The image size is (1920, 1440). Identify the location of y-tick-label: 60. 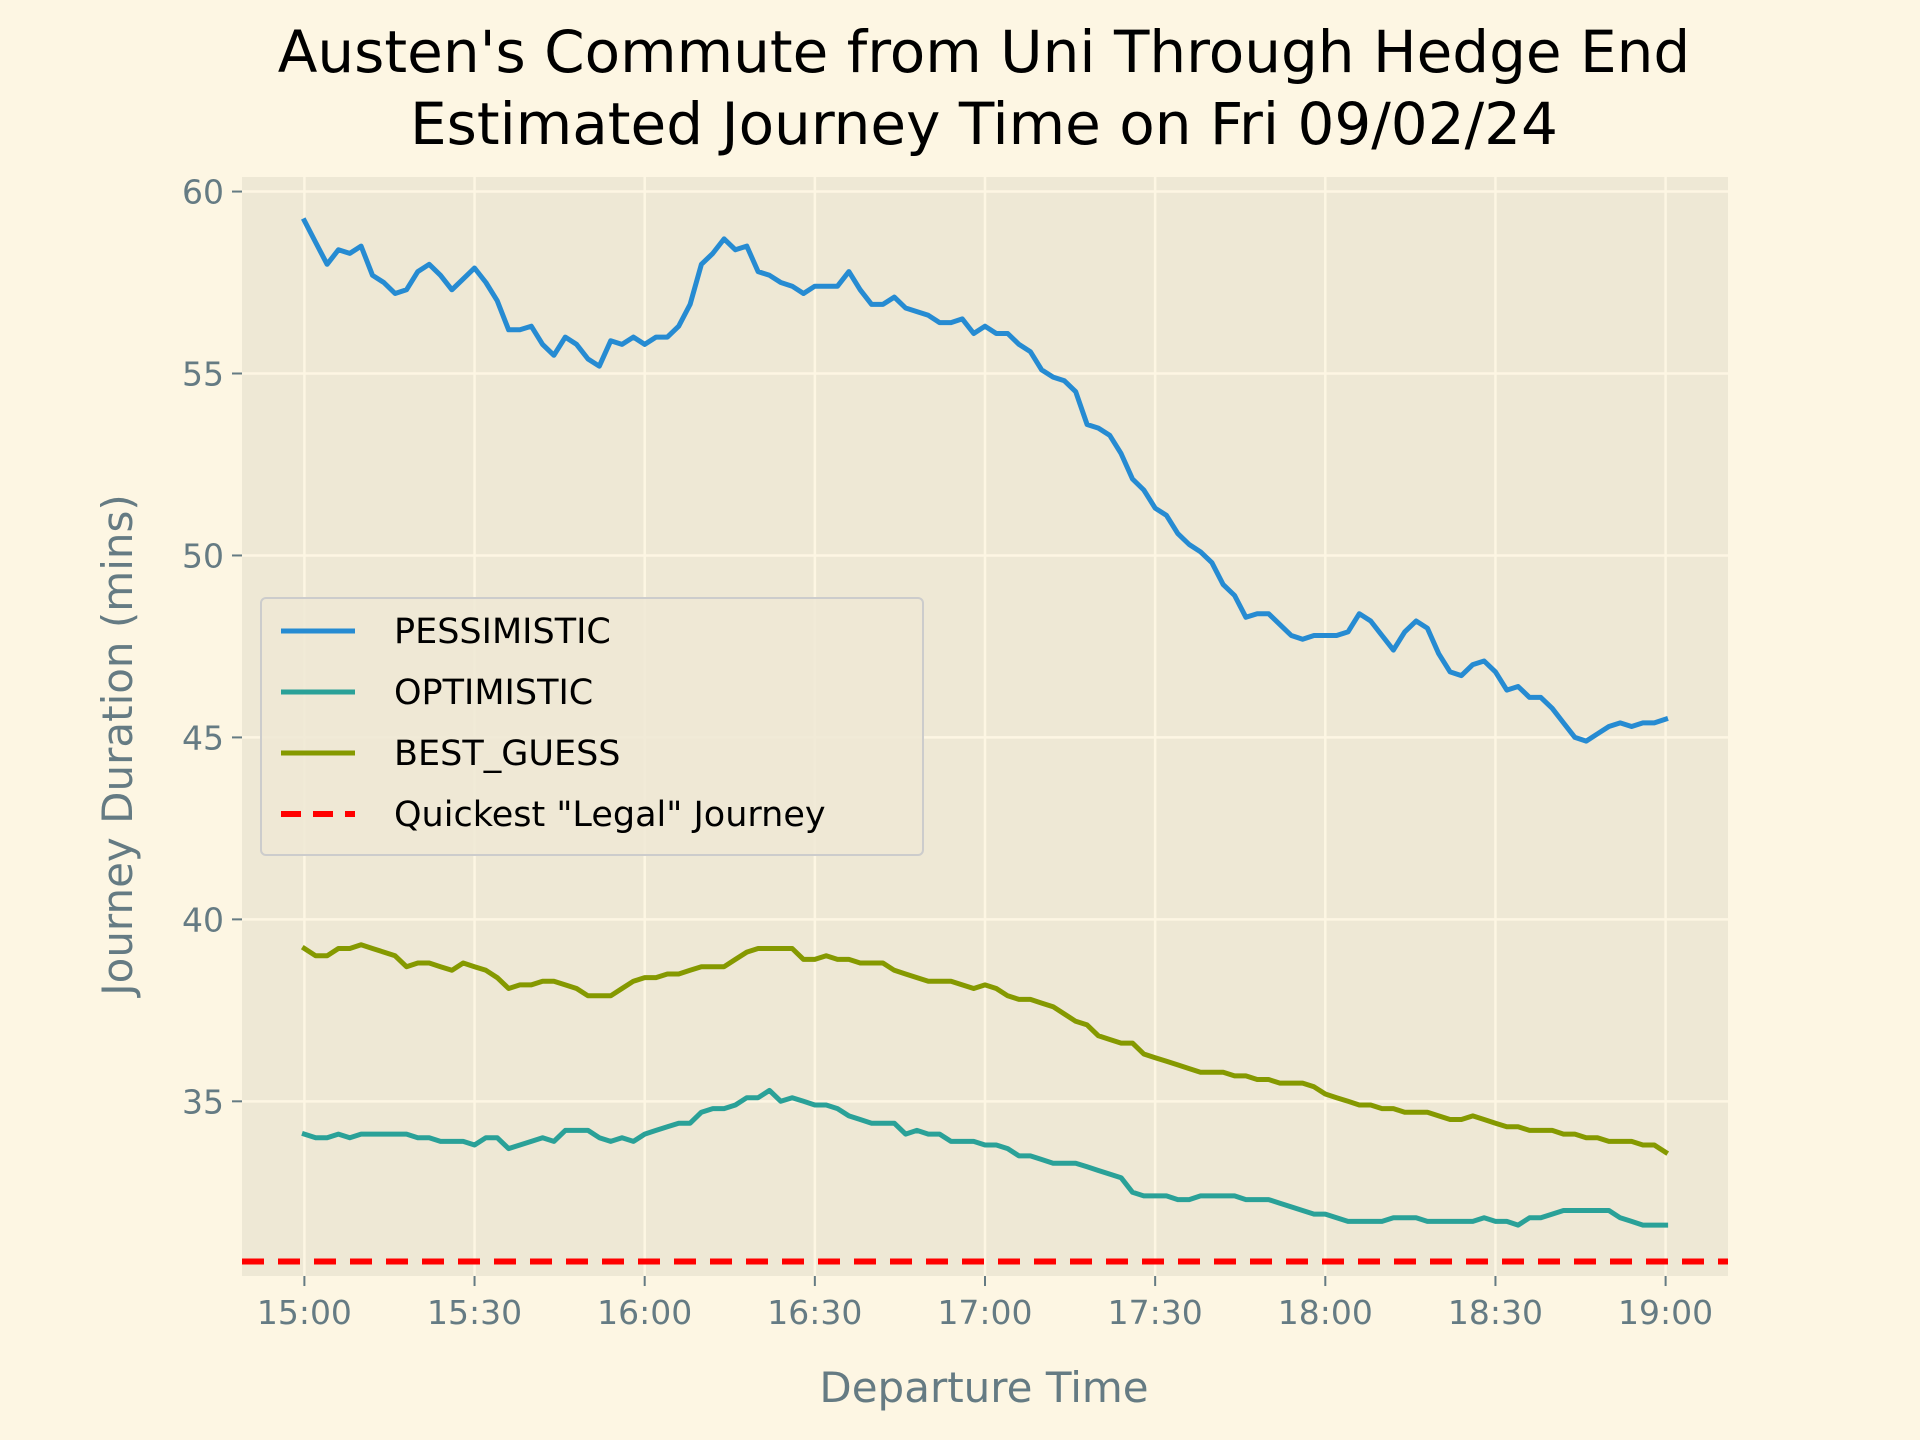
(203, 192).